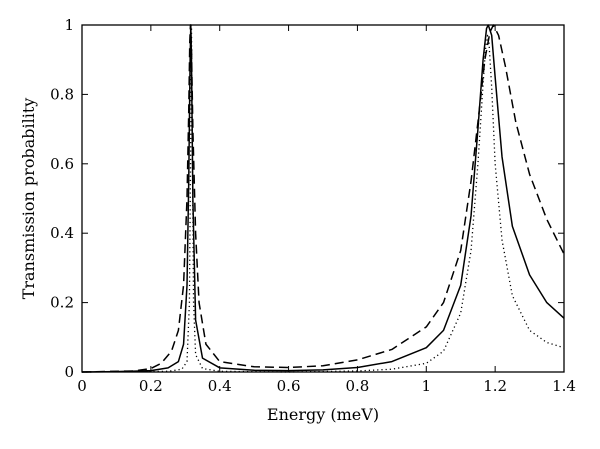 This screenshot has height=449, width=600. I want to click on x-tick-label: 0.2, so click(151, 386).